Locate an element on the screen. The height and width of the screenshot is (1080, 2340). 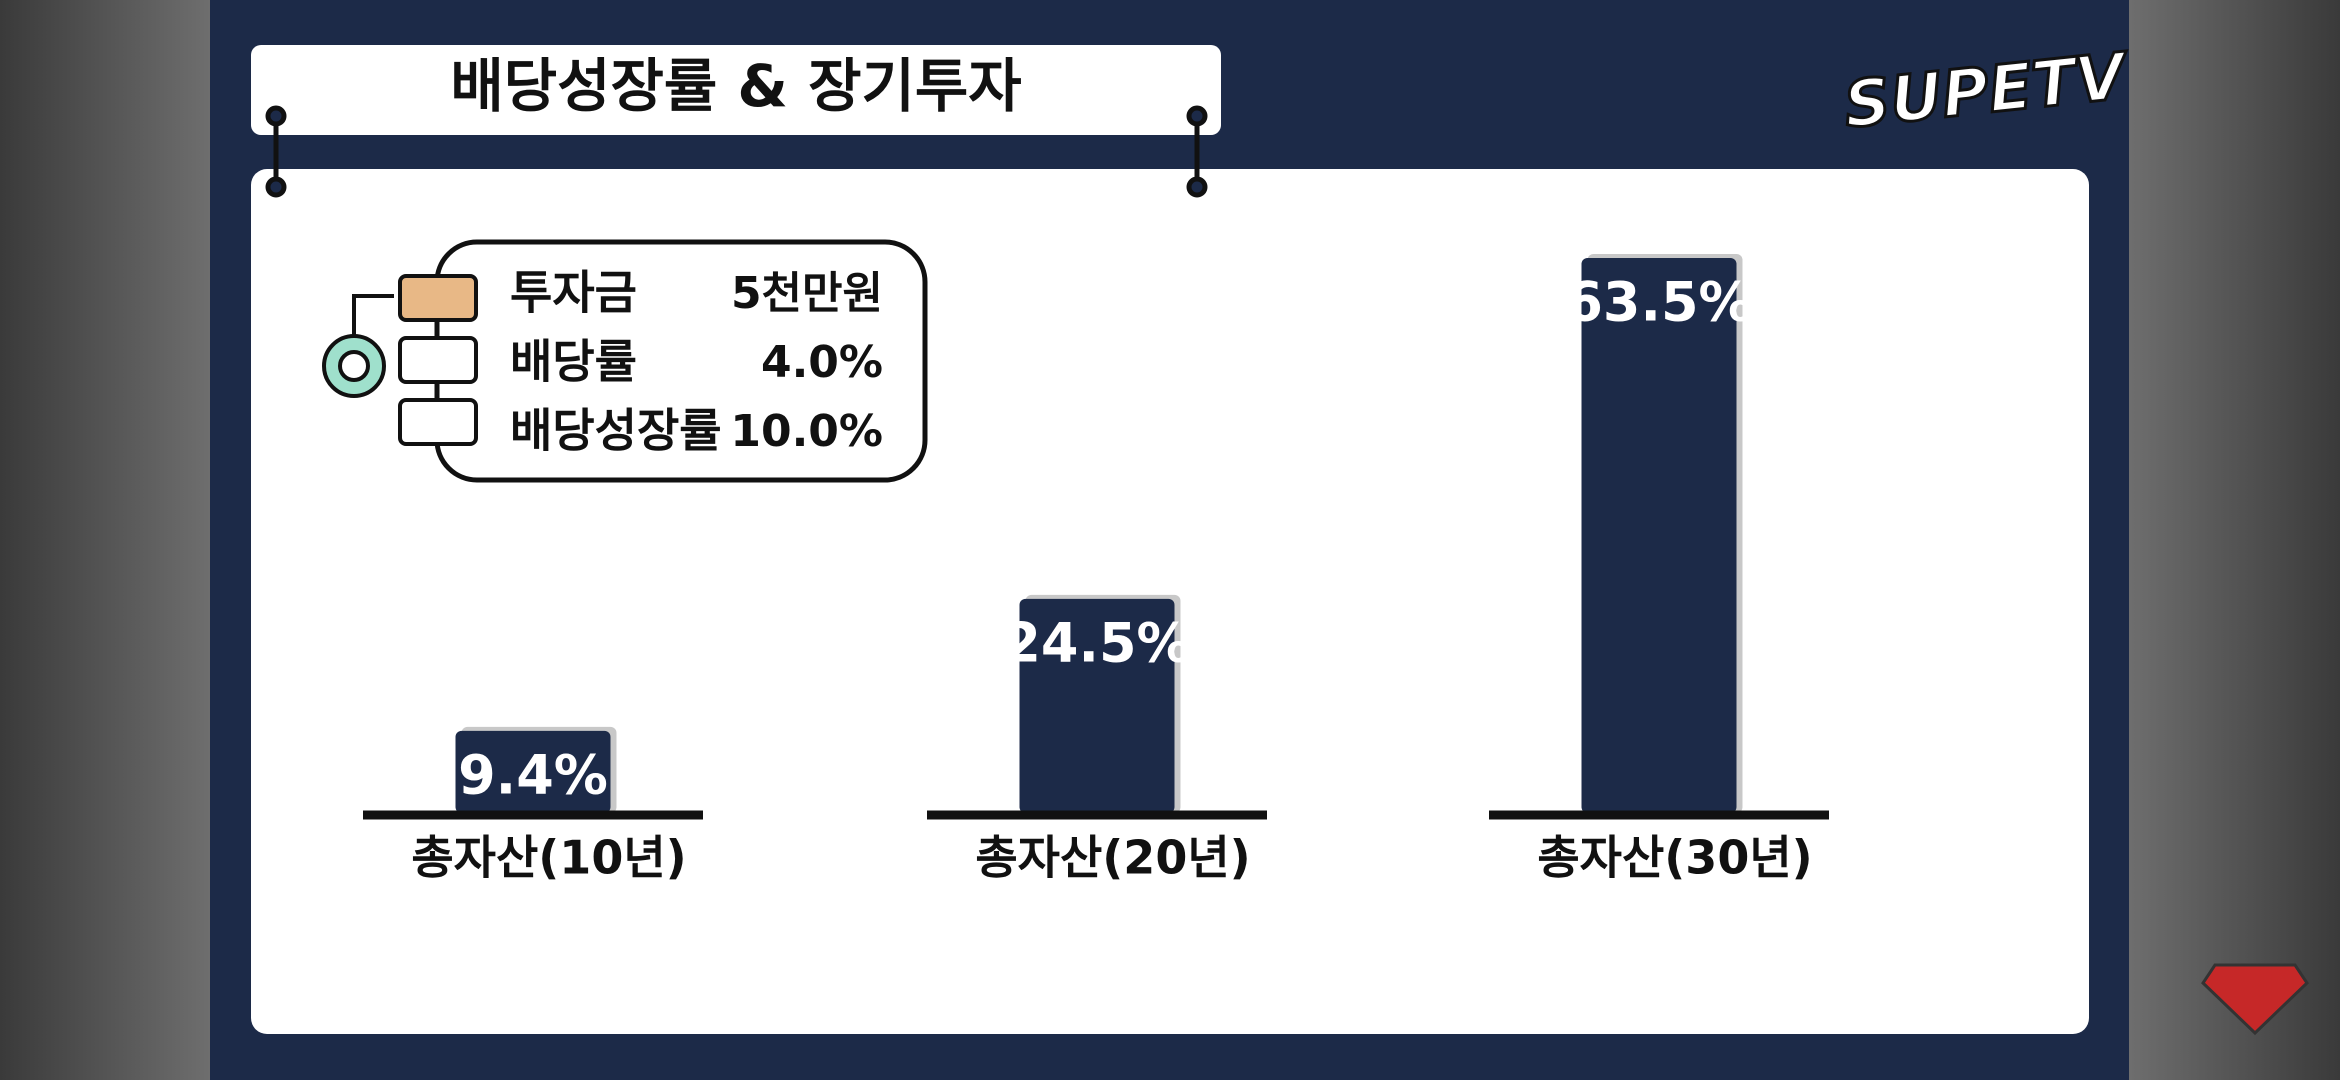
badge-icon is located at coordinates (2255, 999).